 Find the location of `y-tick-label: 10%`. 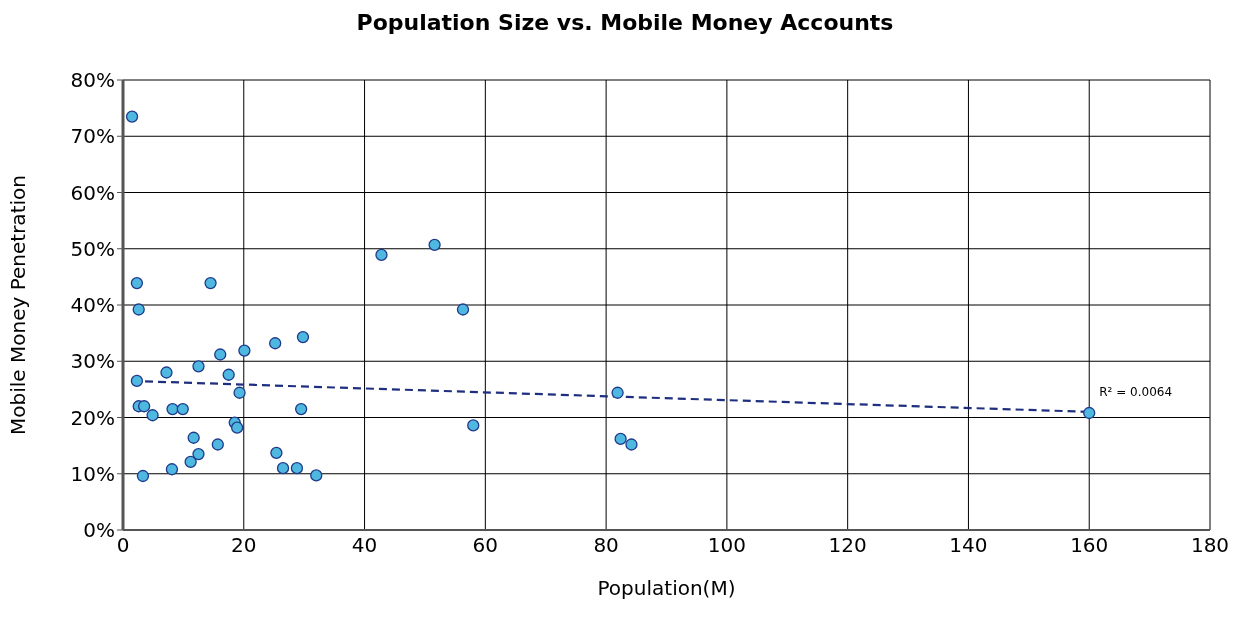

y-tick-label: 10% is located at coordinates (92, 473).